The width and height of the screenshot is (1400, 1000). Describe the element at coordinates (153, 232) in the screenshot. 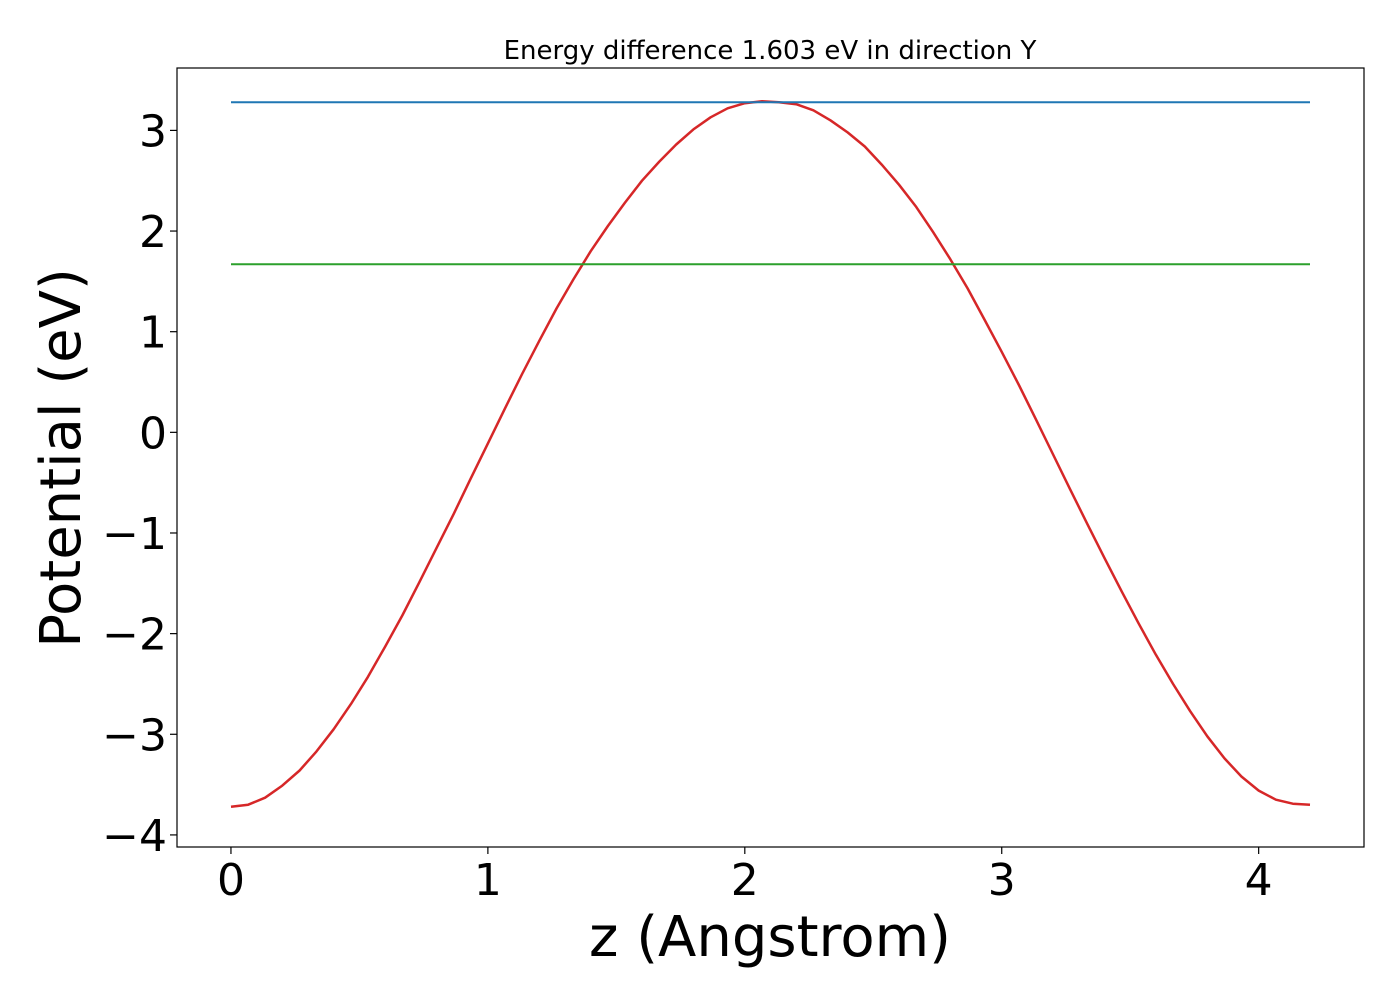

I see `y-tick-label: 2` at that location.